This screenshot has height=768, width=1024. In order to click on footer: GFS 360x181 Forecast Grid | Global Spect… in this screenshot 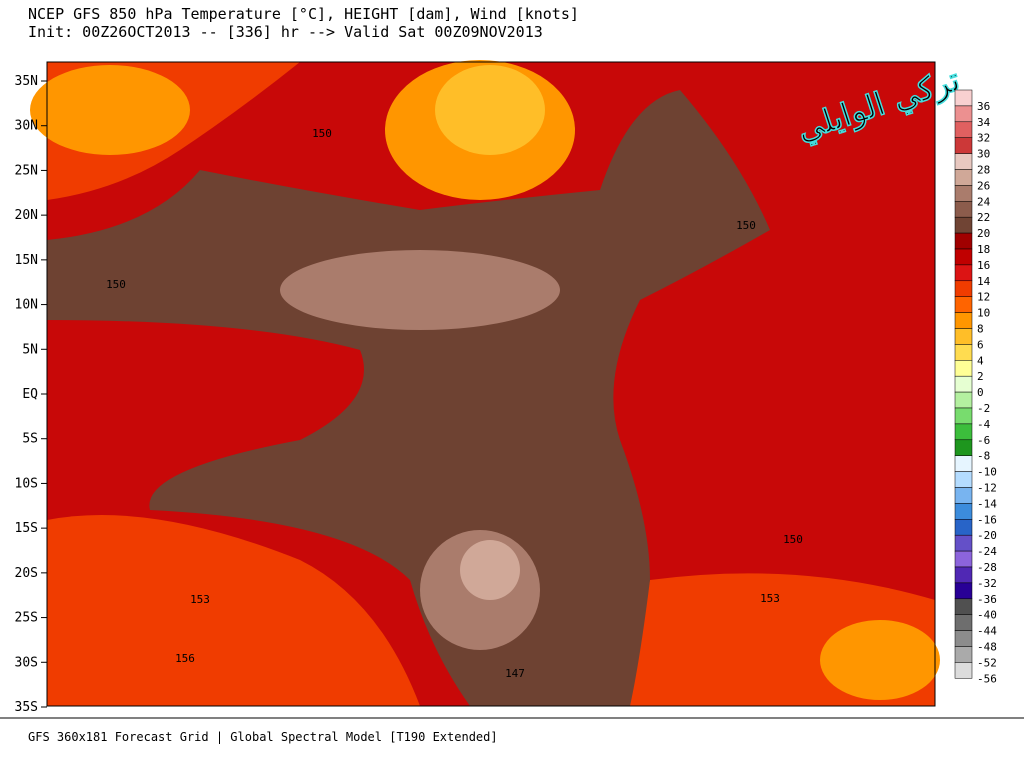, I will do `click(263, 737)`.